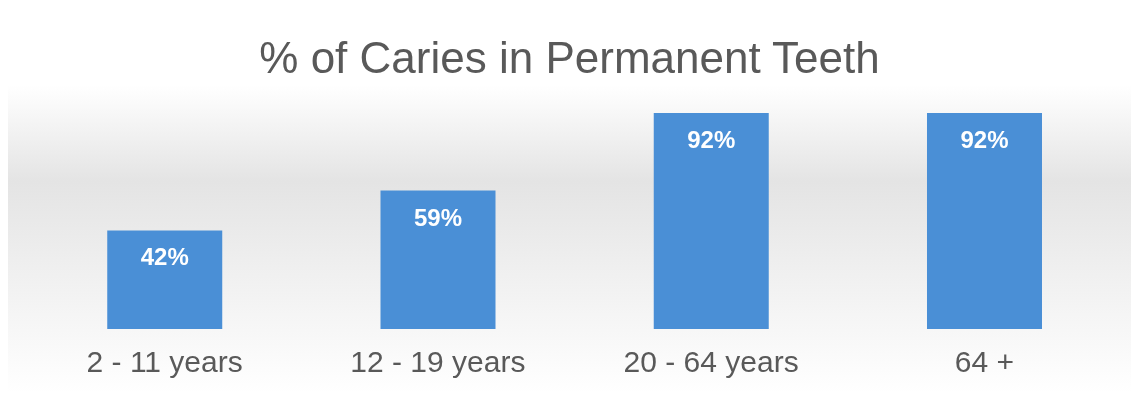  What do you see at coordinates (711, 362) in the screenshot?
I see `x-tick-label: 20 - 64 years` at bounding box center [711, 362].